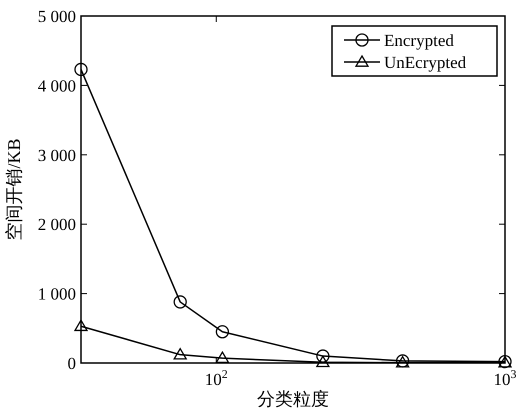 The width and height of the screenshot is (531, 408). I want to click on y-tick-label: 2 000, so click(57, 224).